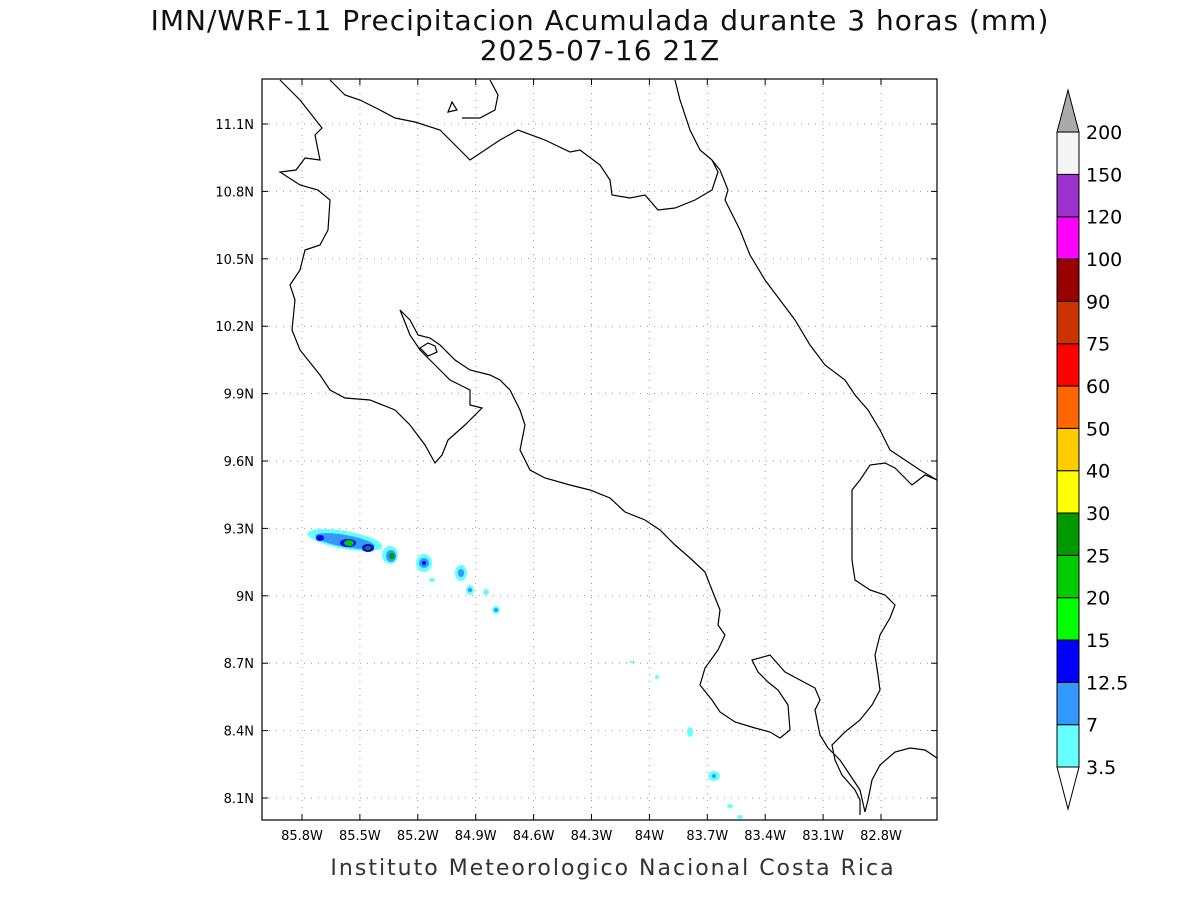  I want to click on colorbar-label: 75, so click(1098, 345).